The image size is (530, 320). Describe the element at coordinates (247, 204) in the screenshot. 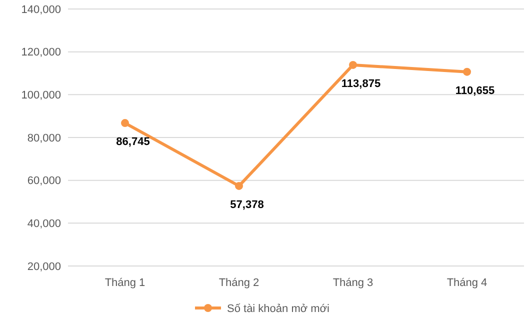

I see `data-label: 57,378` at that location.